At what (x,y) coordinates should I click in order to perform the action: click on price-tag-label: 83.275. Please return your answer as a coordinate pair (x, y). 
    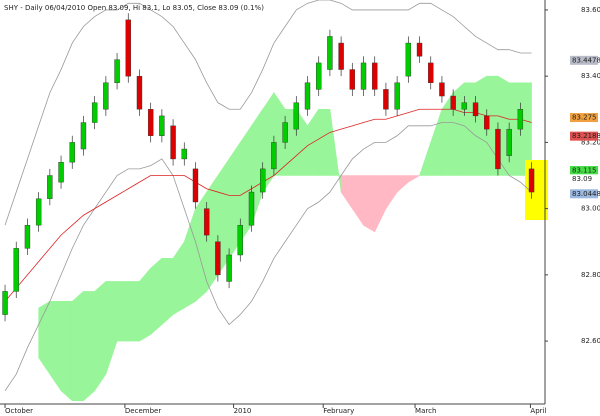
    Looking at the image, I should click on (584, 118).